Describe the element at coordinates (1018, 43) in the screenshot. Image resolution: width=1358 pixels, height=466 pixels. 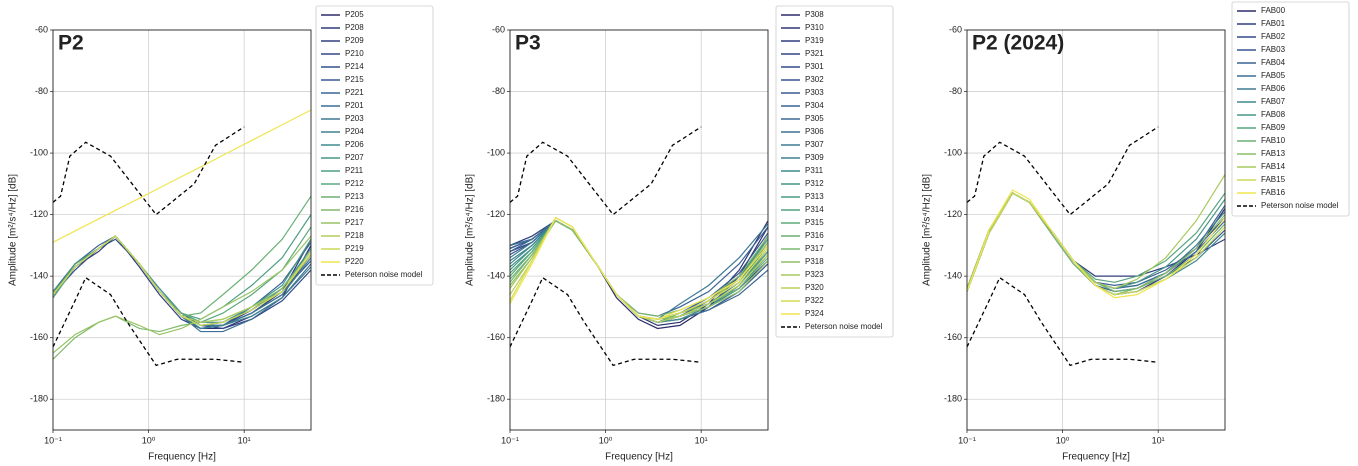
I see `chart-title: P2 (2024)` at that location.